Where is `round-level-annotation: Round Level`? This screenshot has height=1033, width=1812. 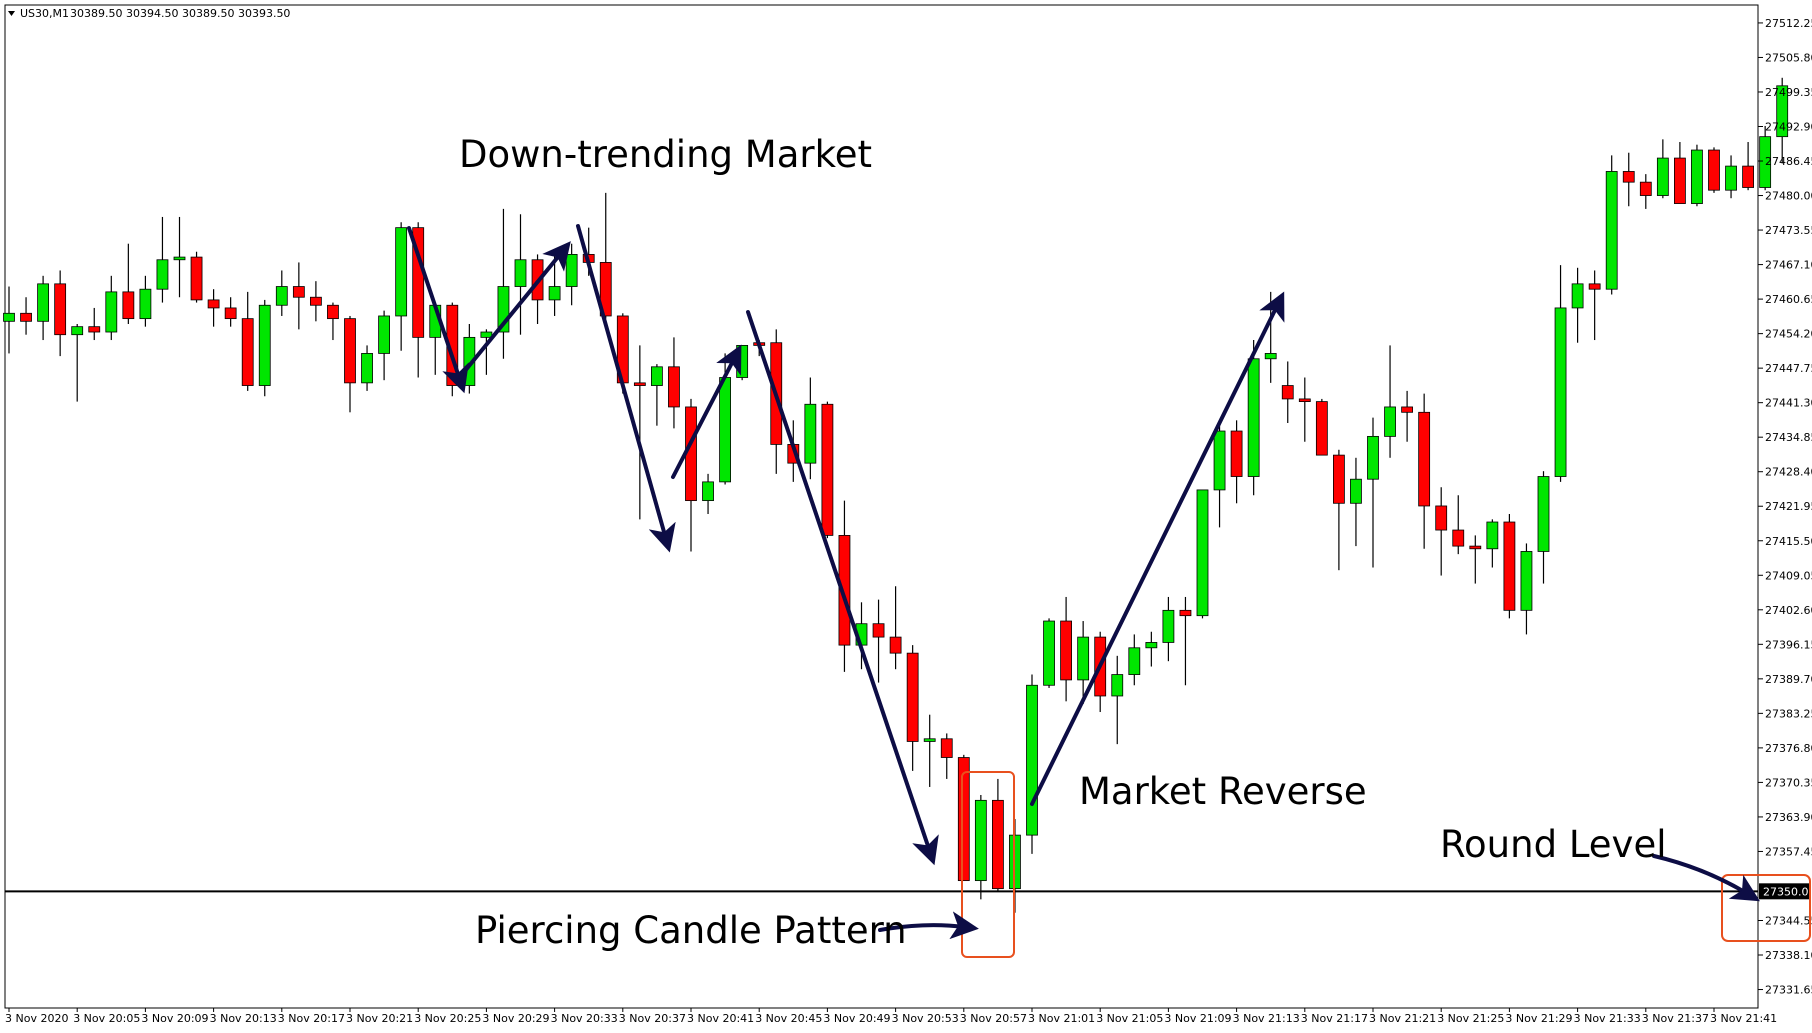
round-level-annotation: Round Level is located at coordinates (1553, 844).